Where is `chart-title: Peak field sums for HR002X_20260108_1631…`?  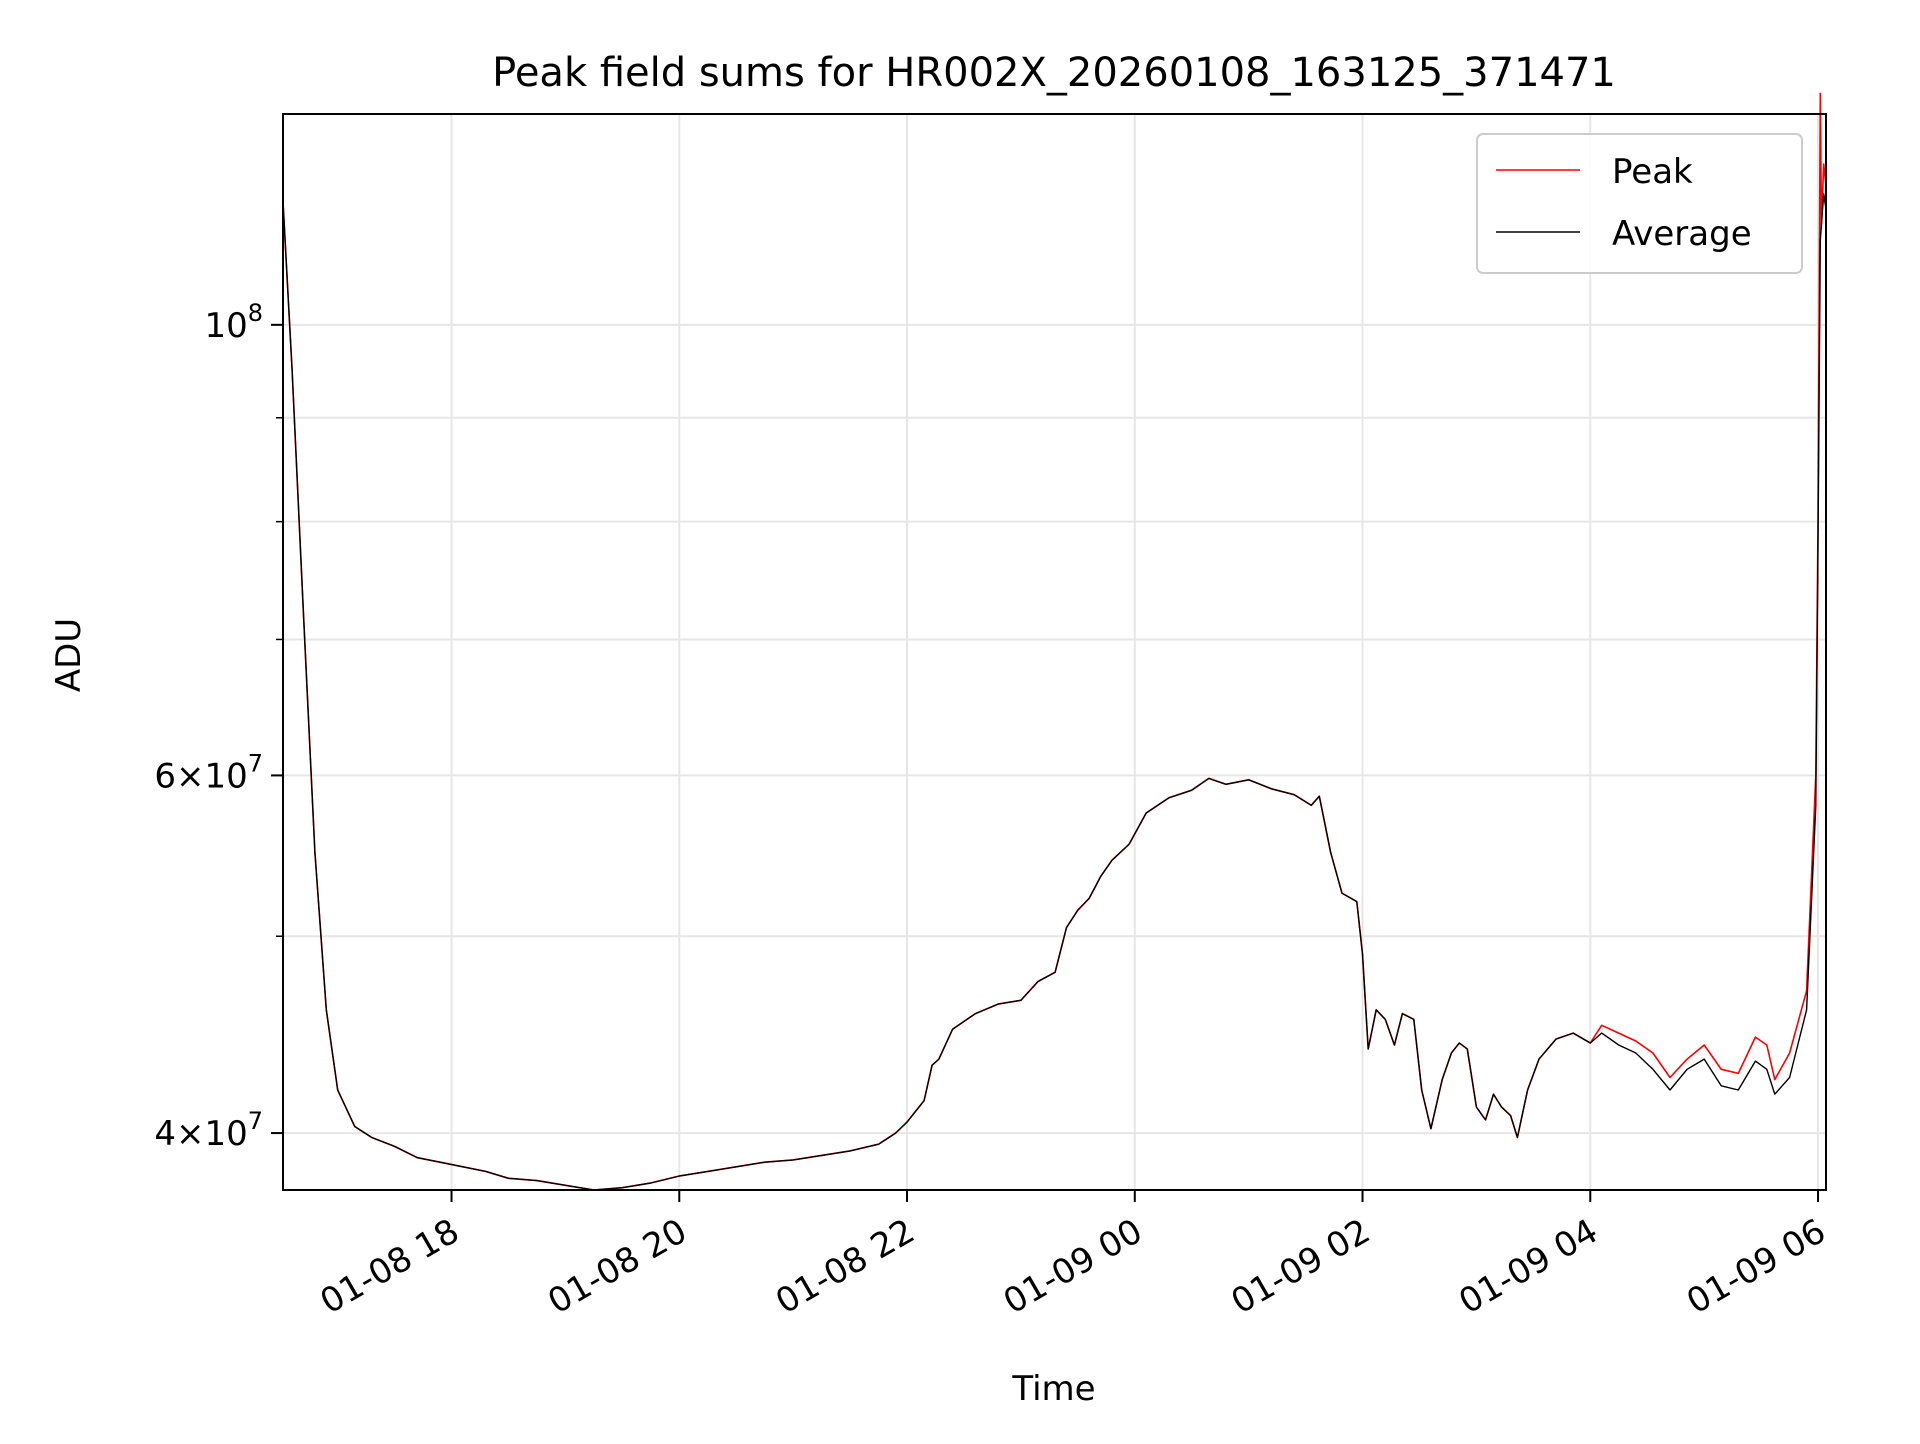
chart-title: Peak field sums for HR002X_20260108_1631… is located at coordinates (1054, 73).